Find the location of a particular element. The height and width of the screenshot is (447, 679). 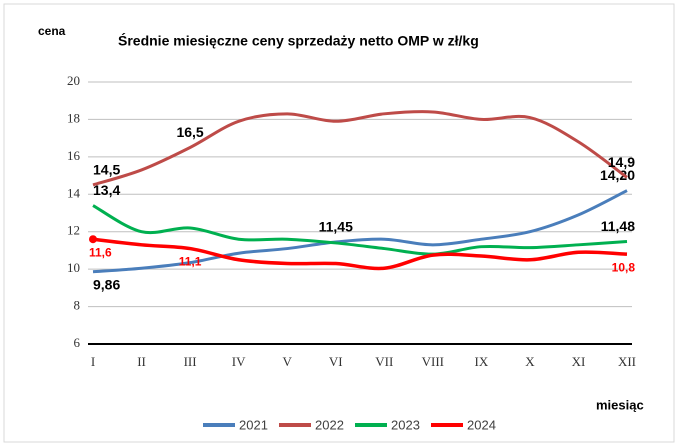

x-tick-label: X is located at coordinates (530, 361).